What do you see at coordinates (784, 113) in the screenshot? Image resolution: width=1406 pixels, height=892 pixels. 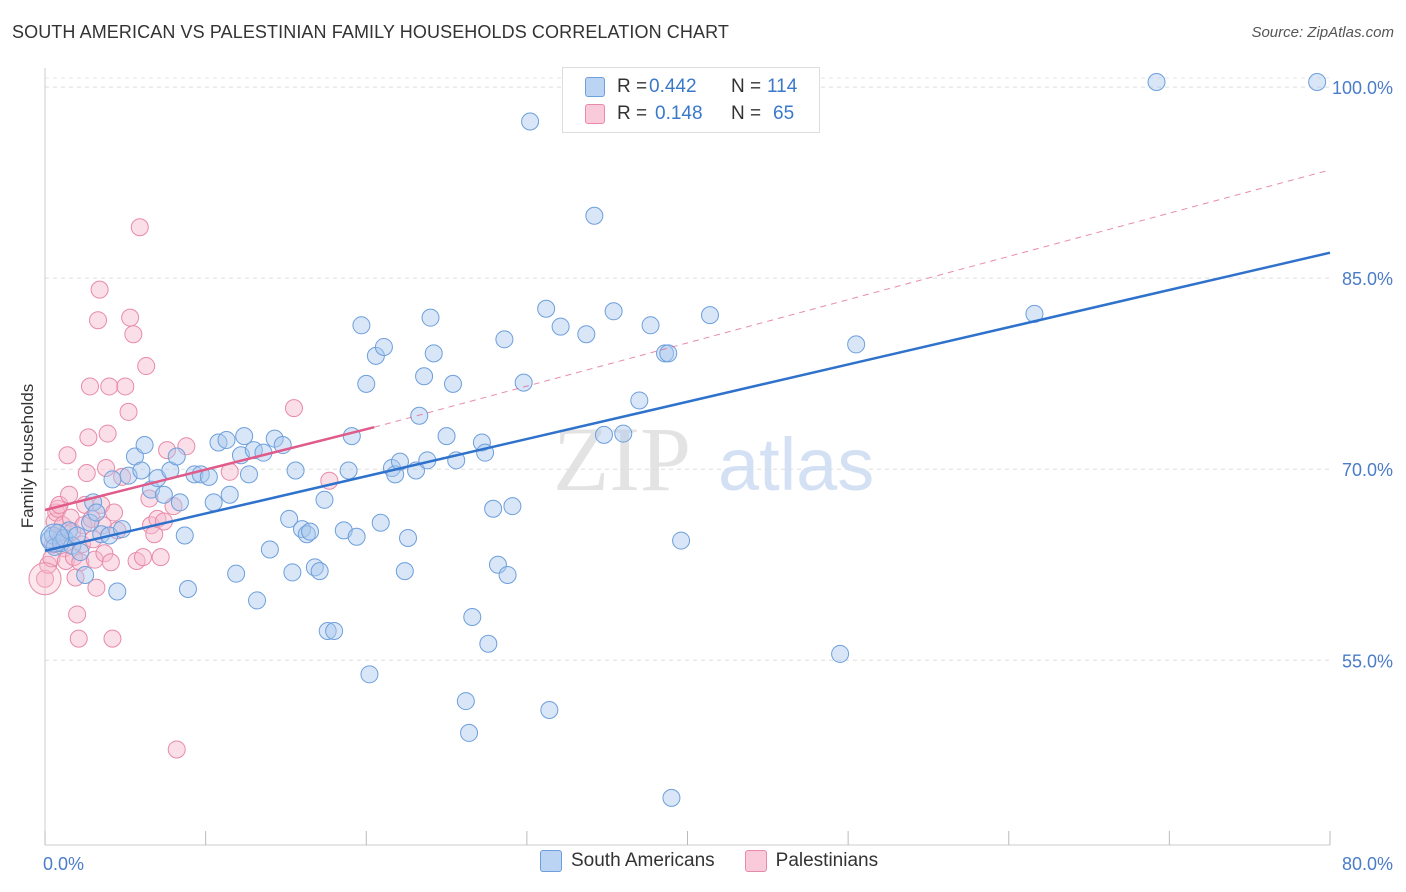 I see `legend-n-value: 65` at bounding box center [784, 113].